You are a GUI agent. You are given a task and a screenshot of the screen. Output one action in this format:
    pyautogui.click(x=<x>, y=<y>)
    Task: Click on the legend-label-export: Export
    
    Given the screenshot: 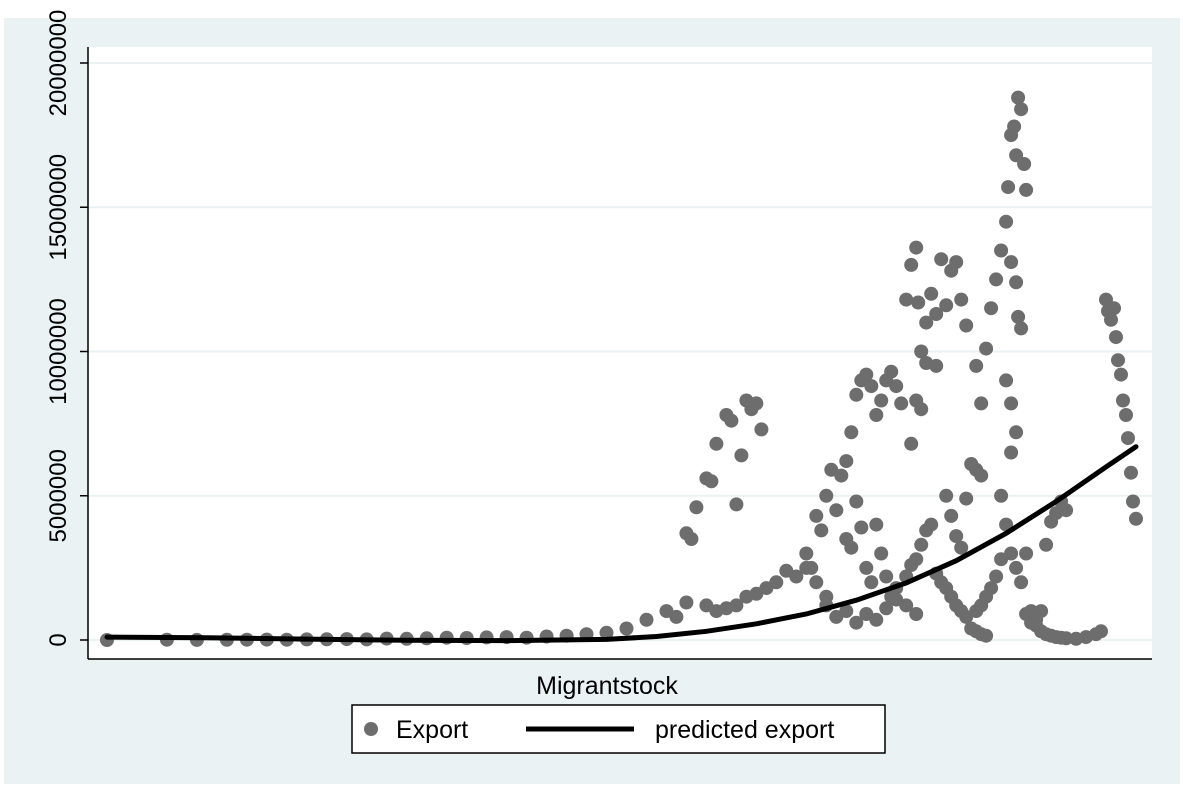 What is the action you would take?
    pyautogui.click(x=432, y=730)
    